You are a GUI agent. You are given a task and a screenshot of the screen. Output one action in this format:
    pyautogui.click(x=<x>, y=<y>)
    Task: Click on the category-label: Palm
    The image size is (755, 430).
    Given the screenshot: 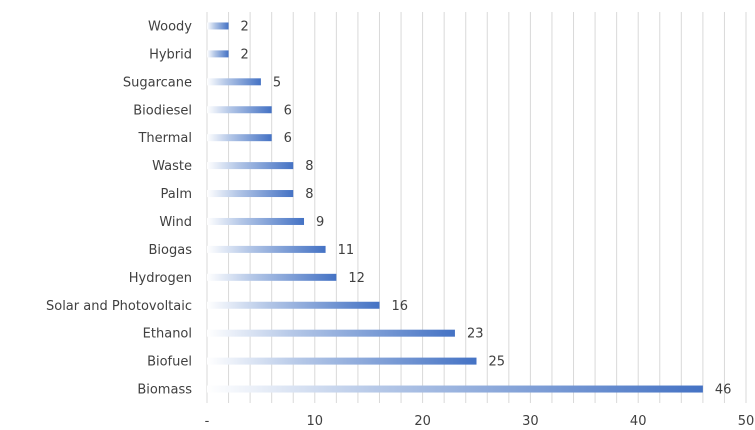 What is the action you would take?
    pyautogui.click(x=177, y=194)
    